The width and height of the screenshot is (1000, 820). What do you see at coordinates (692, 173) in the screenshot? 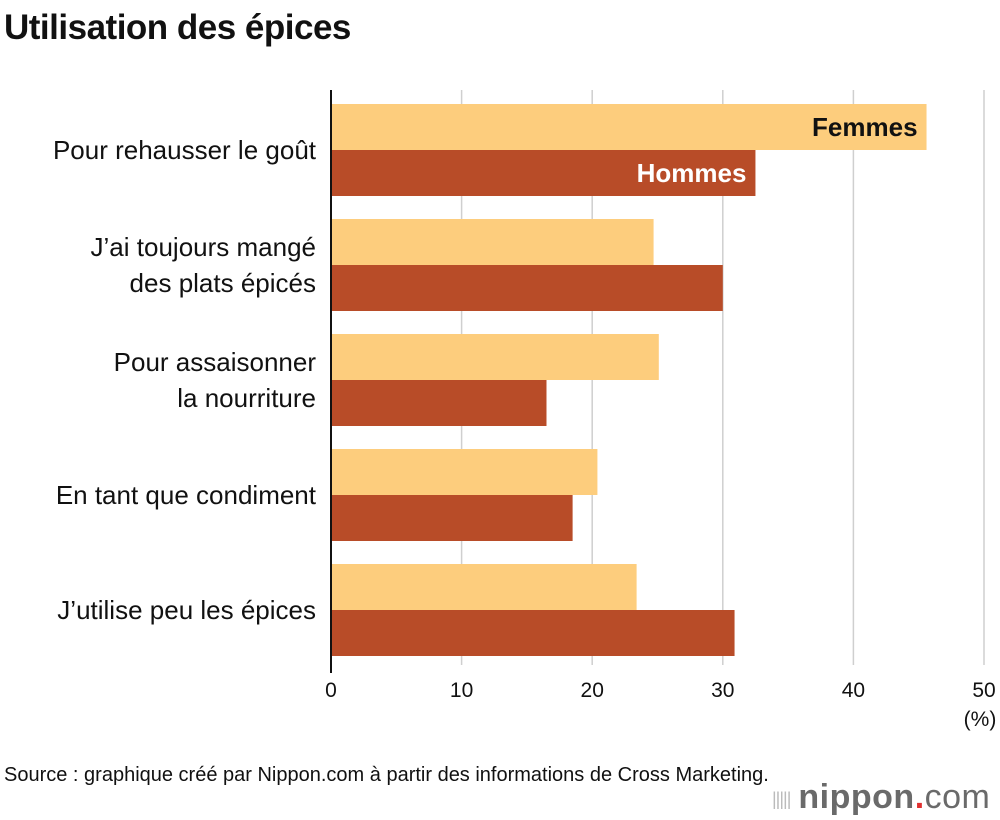
I see `legend-label-hommes: Hommes` at bounding box center [692, 173].